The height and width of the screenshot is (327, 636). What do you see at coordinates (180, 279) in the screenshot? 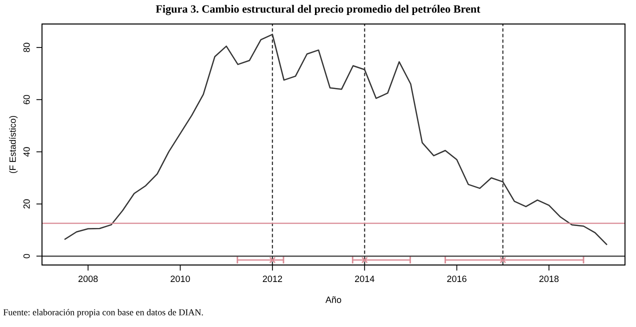
I see `x-tick-label: 2010` at bounding box center [180, 279].